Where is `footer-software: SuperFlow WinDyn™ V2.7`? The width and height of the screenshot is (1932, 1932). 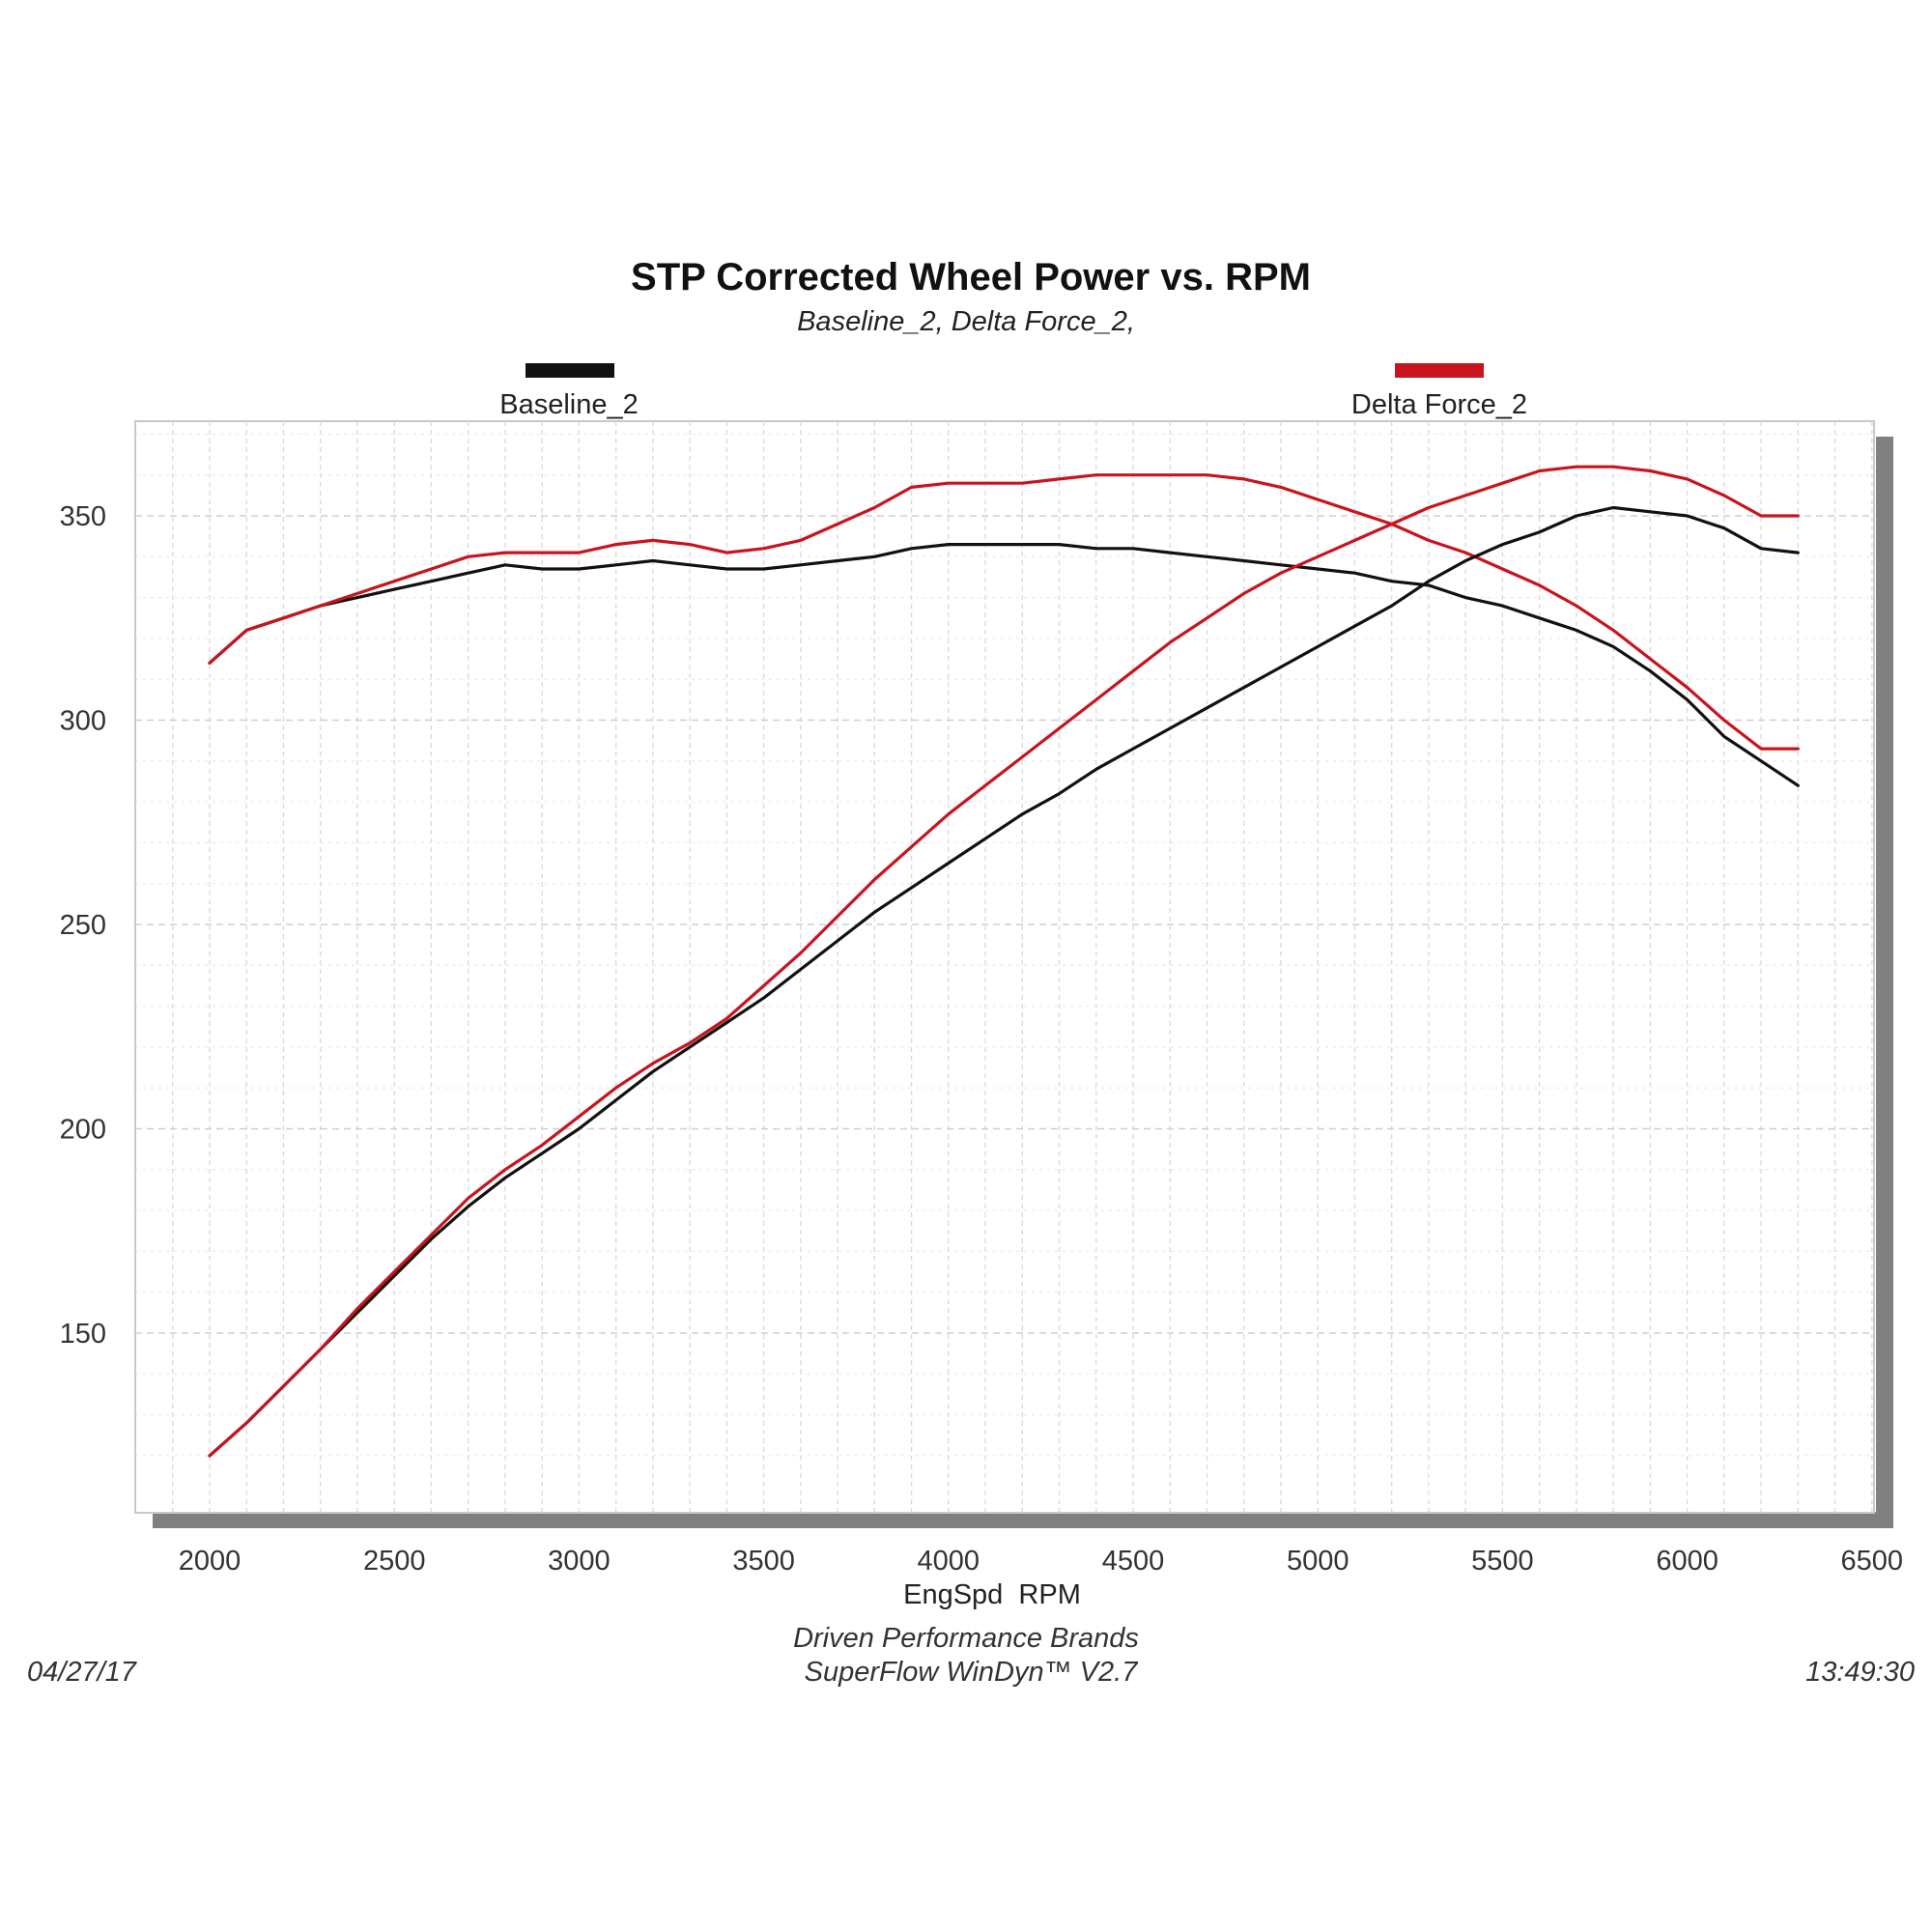 footer-software: SuperFlow WinDyn™ V2.7 is located at coordinates (972, 1672).